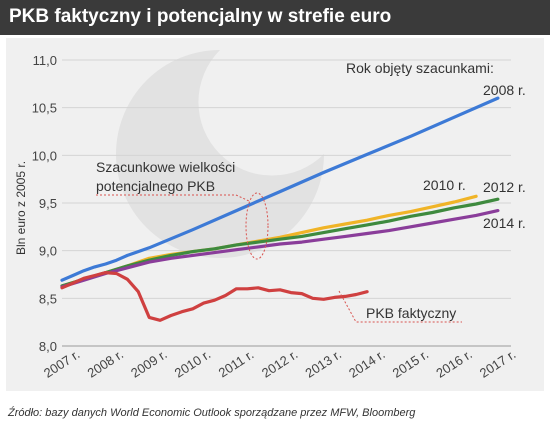 This screenshot has height=441, width=550. What do you see at coordinates (106, 363) in the screenshot?
I see `x-tick-label: 2008 r.` at bounding box center [106, 363].